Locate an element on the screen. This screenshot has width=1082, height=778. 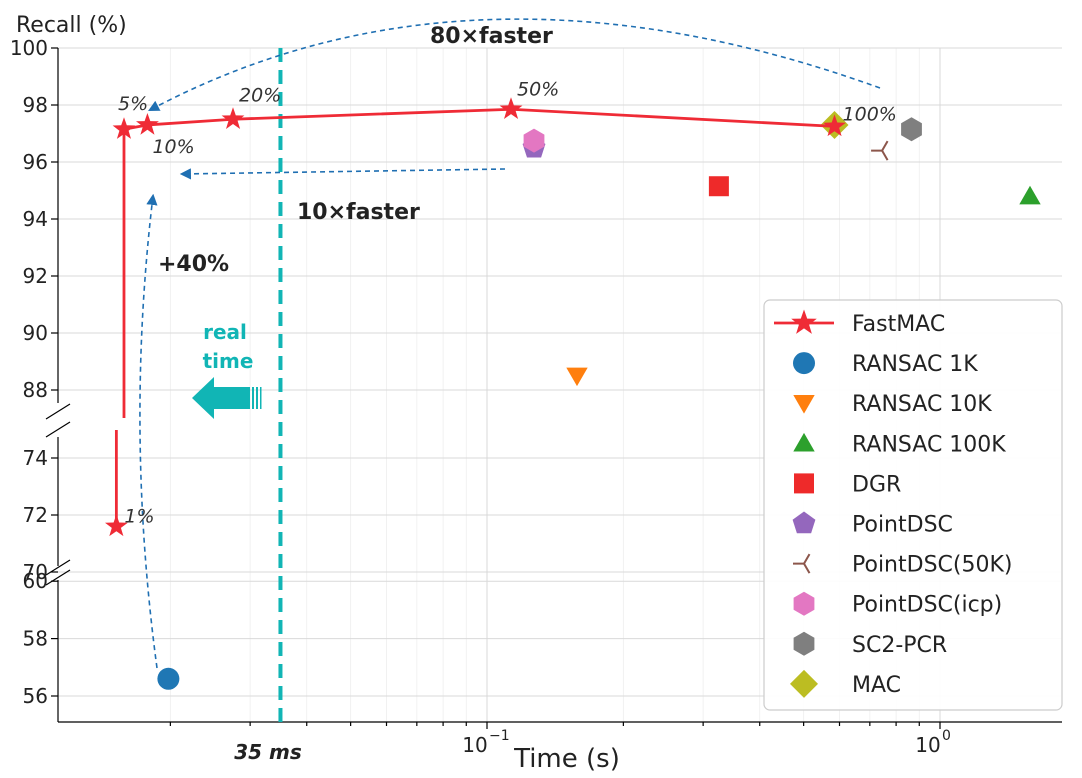
marker-dgr is located at coordinates (718, 186).